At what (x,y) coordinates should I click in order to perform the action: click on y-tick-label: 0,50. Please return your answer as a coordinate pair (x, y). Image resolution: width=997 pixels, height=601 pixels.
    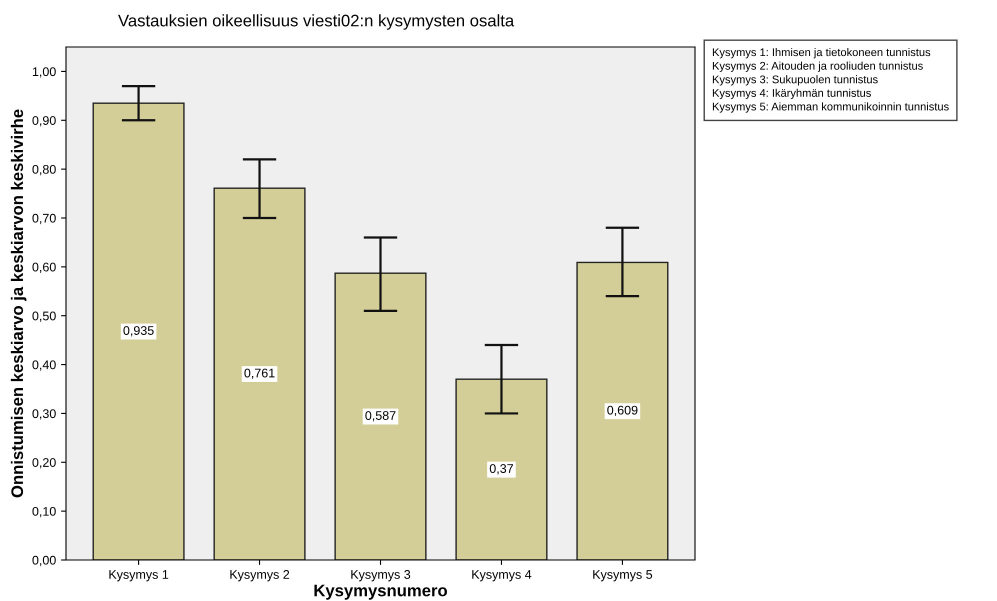
    Looking at the image, I should click on (44, 317).